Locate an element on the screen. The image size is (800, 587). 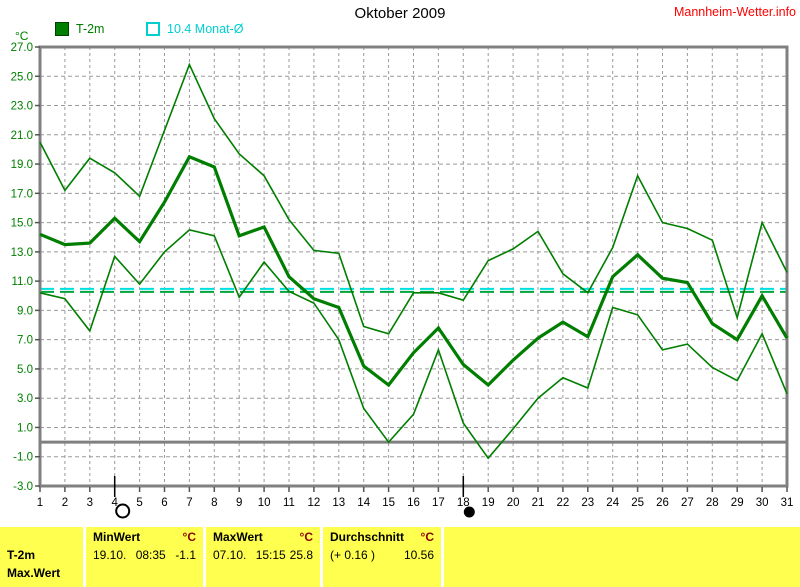
full-moon-icon is located at coordinates (123, 511).